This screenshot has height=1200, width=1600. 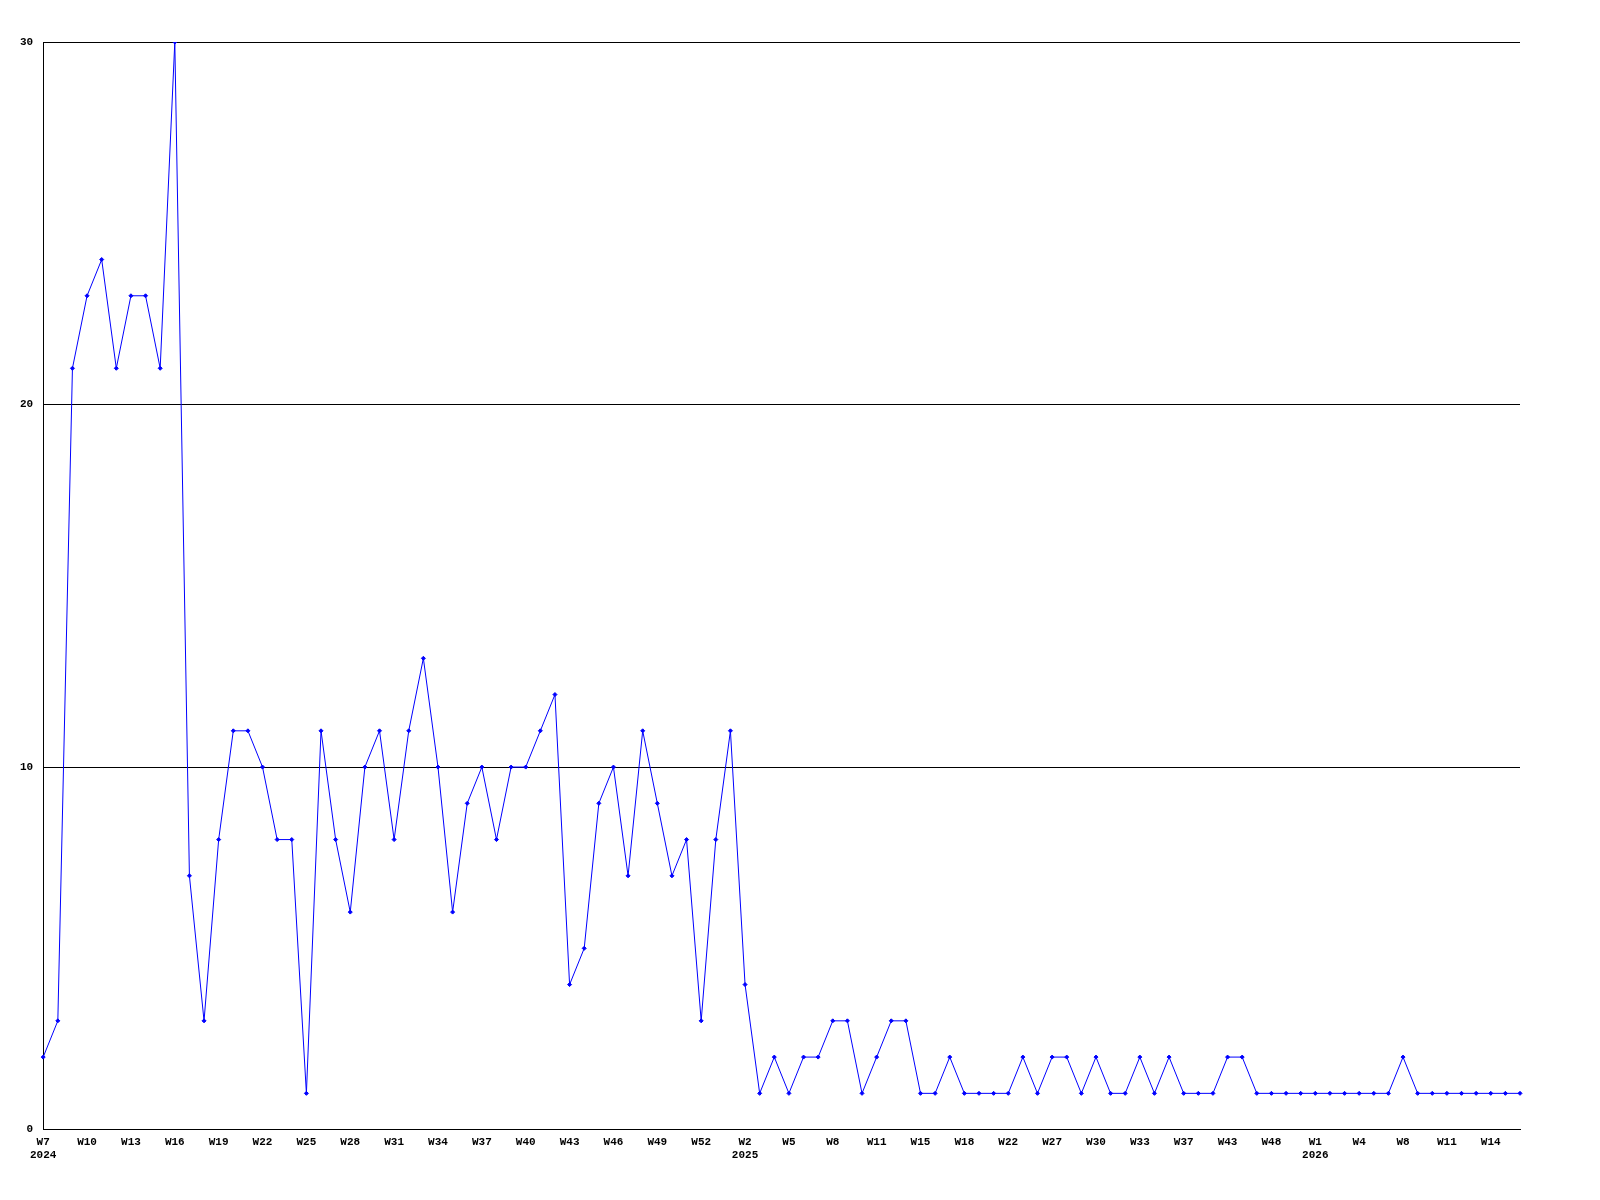 What do you see at coordinates (1271, 1141) in the screenshot?
I see `x-tick-label: W48` at bounding box center [1271, 1141].